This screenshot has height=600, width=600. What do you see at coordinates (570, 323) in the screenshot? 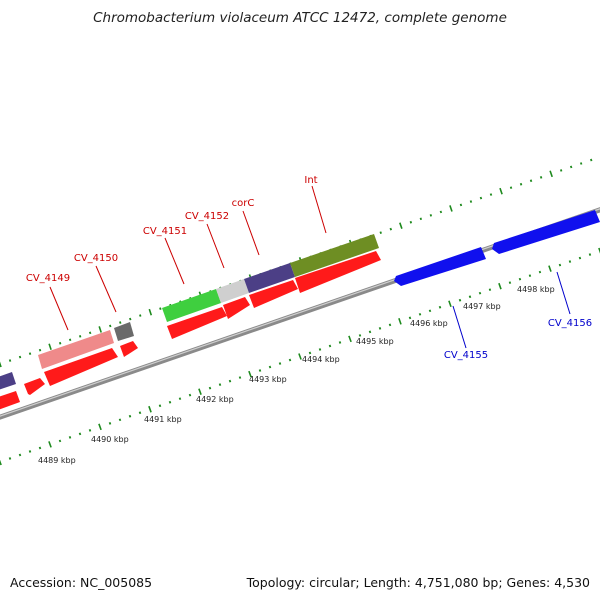
I see `gene-label: CV_4156` at bounding box center [570, 323].